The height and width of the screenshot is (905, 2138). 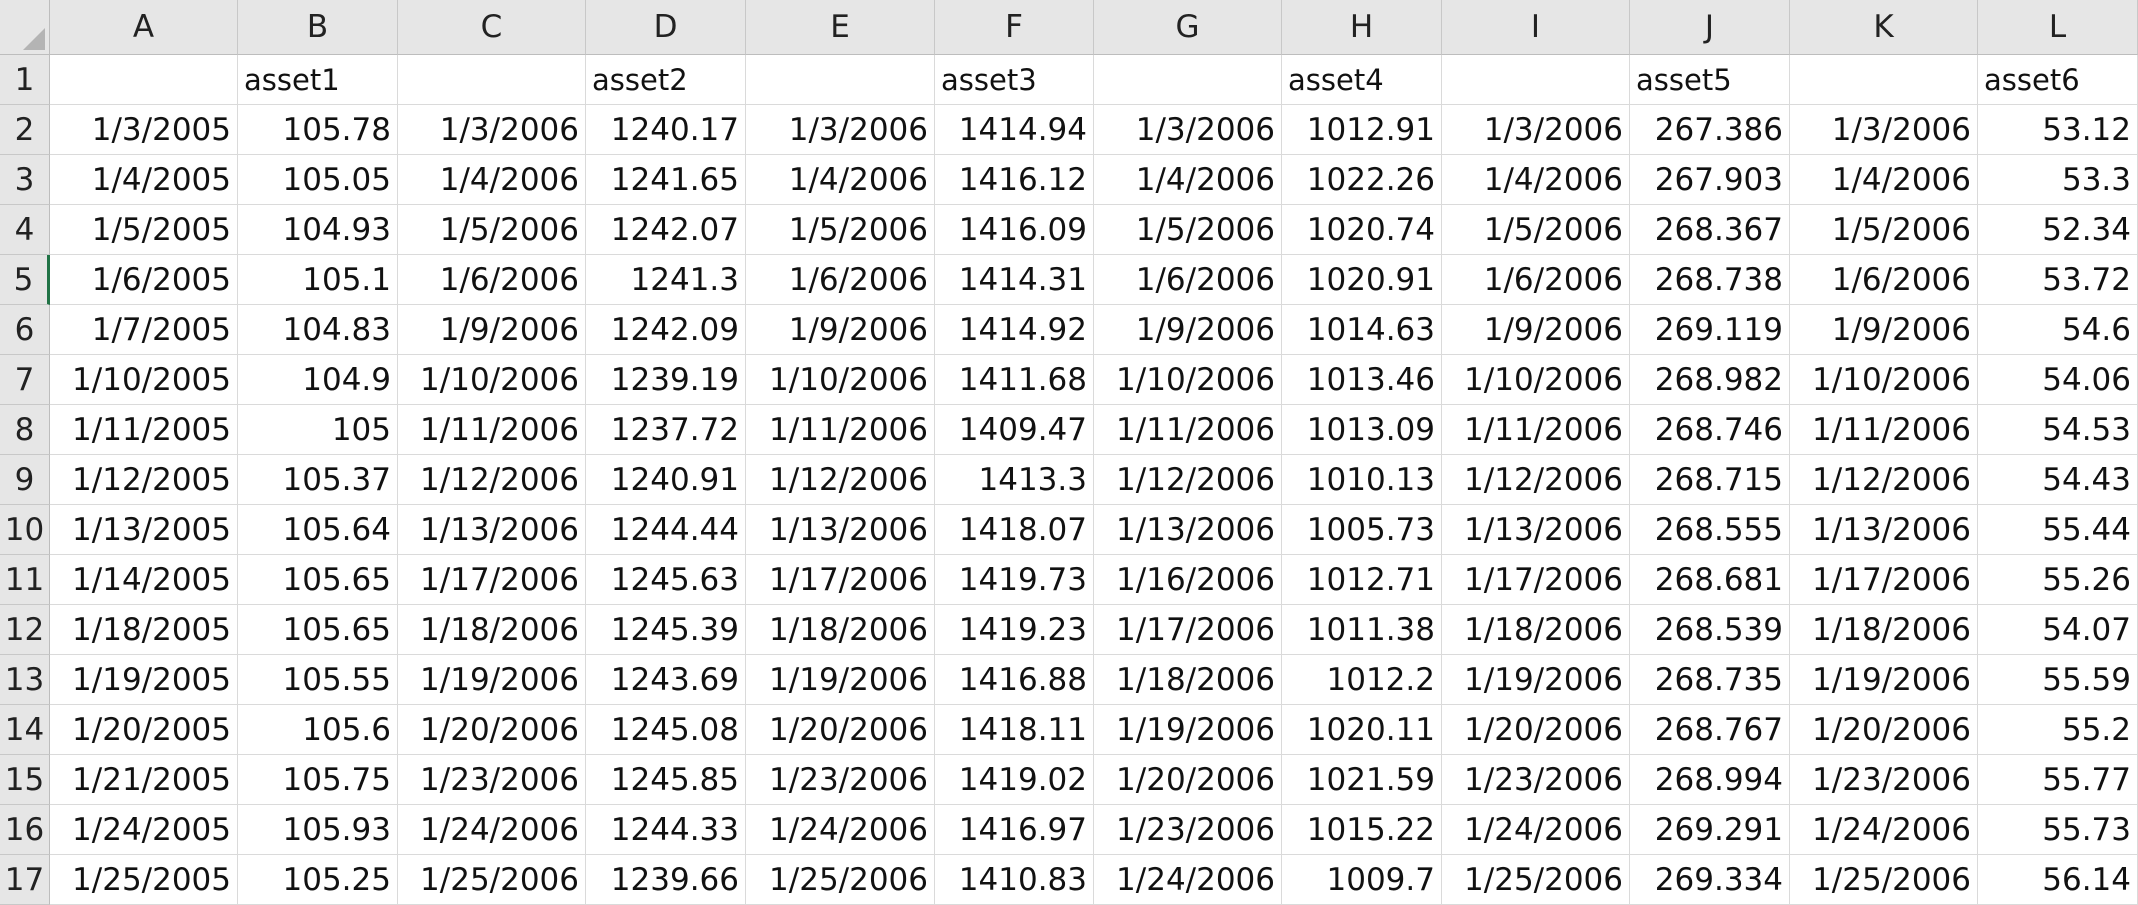 I want to click on cell-L4: 52.34, so click(x=2058, y=230).